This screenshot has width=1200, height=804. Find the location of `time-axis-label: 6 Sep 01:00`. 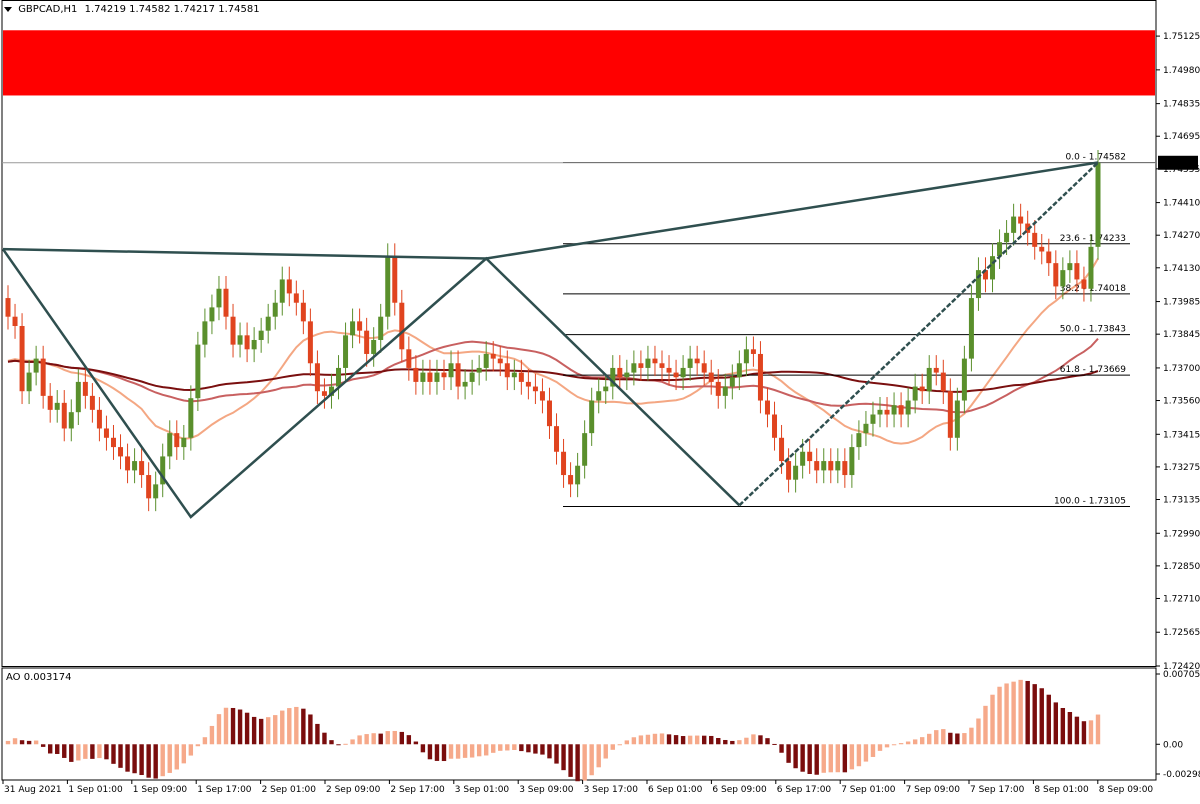

time-axis-label: 6 Sep 01:00 is located at coordinates (675, 790).